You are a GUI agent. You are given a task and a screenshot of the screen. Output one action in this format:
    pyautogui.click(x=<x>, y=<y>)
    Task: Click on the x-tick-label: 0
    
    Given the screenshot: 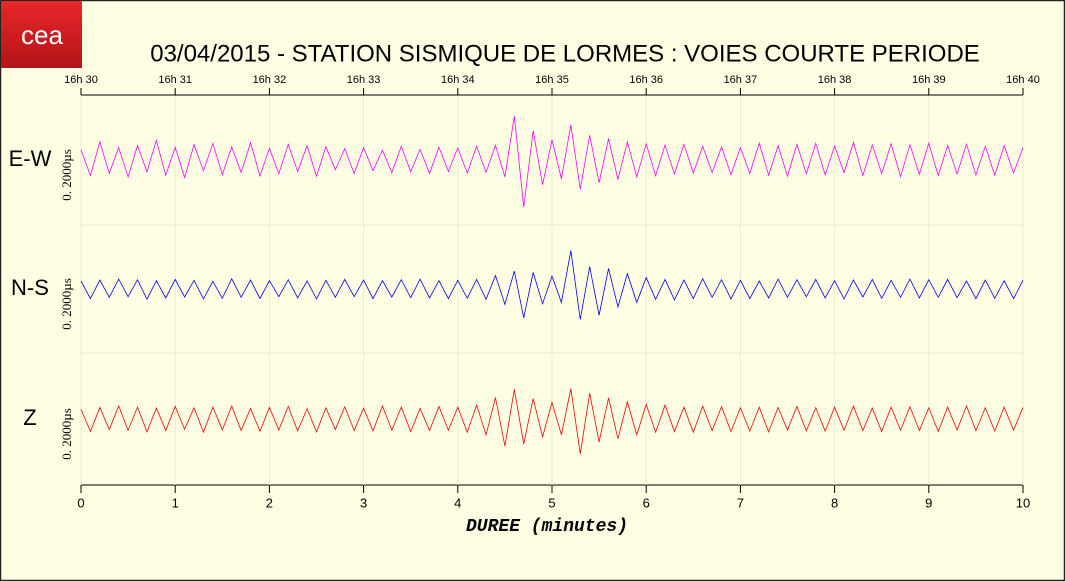 What is the action you would take?
    pyautogui.click(x=80, y=502)
    